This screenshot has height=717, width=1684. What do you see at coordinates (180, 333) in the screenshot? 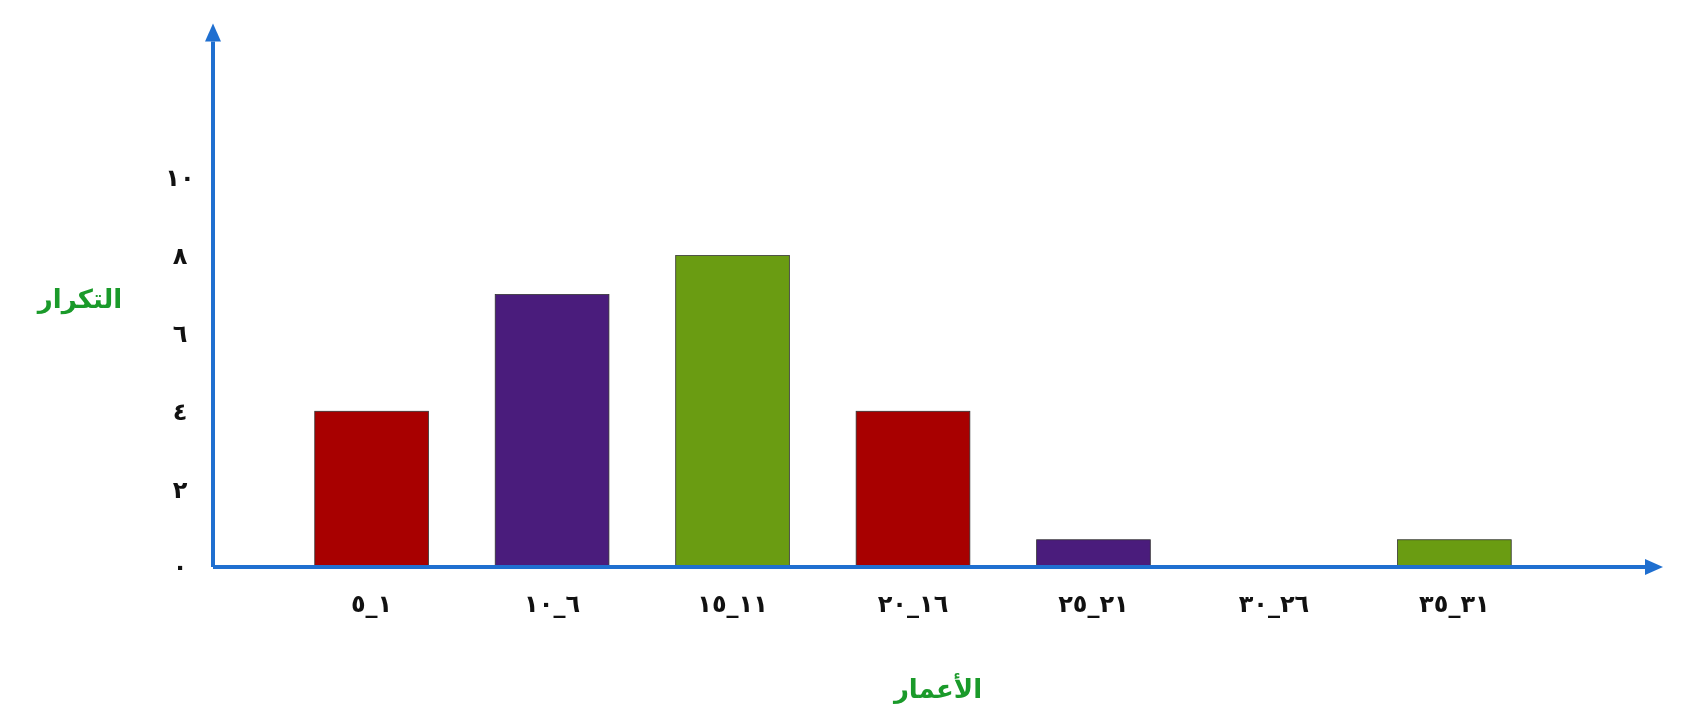
I see `y-tick-label: ٦` at bounding box center [180, 333].